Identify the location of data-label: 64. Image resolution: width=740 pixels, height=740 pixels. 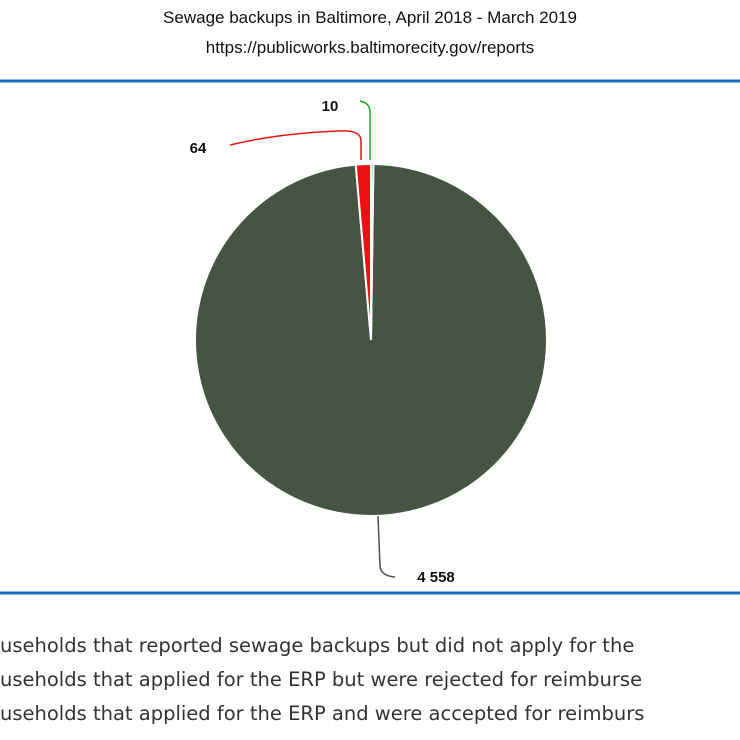
(198, 148).